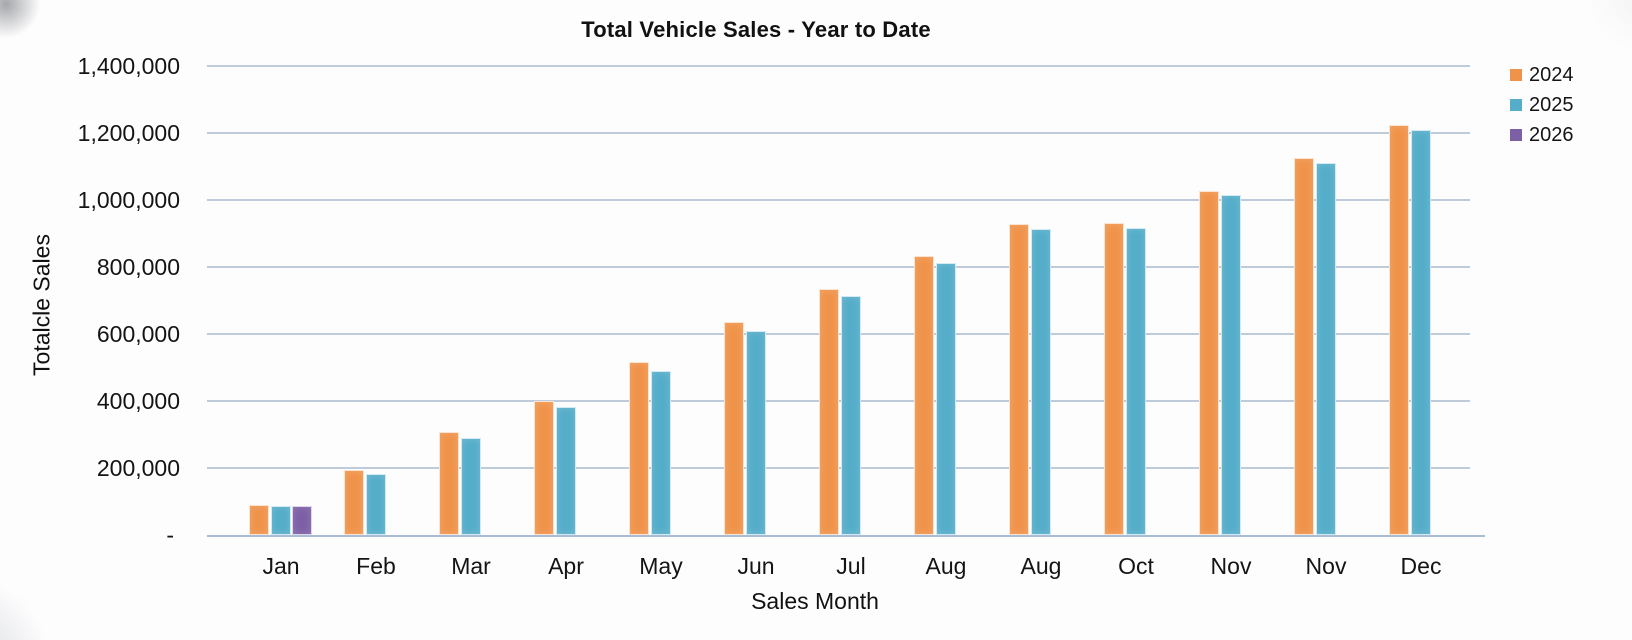 The width and height of the screenshot is (1632, 640). What do you see at coordinates (138, 468) in the screenshot?
I see `y-tick-label: 200,000` at bounding box center [138, 468].